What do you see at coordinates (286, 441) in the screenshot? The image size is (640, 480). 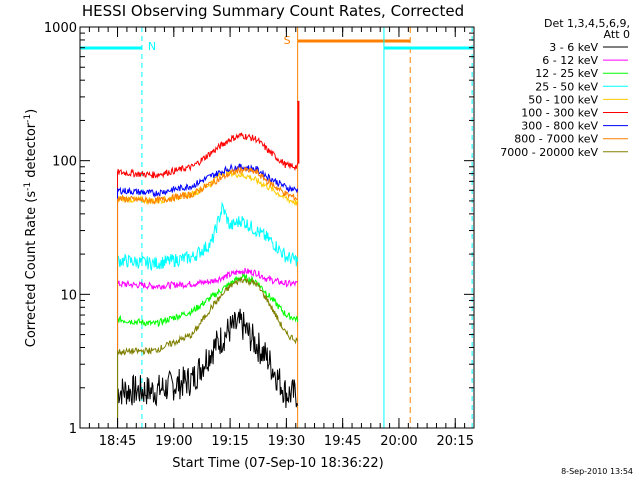 I see `x-tick-label: 19:30` at bounding box center [286, 441].